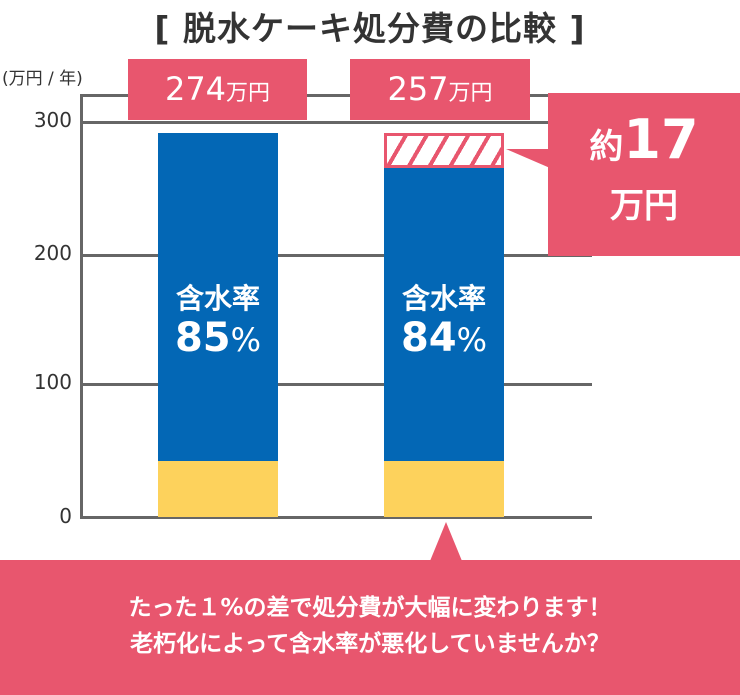 This screenshot has width=740, height=695. What do you see at coordinates (218, 489) in the screenshot?
I see `bar-1-solids-segment` at bounding box center [218, 489].